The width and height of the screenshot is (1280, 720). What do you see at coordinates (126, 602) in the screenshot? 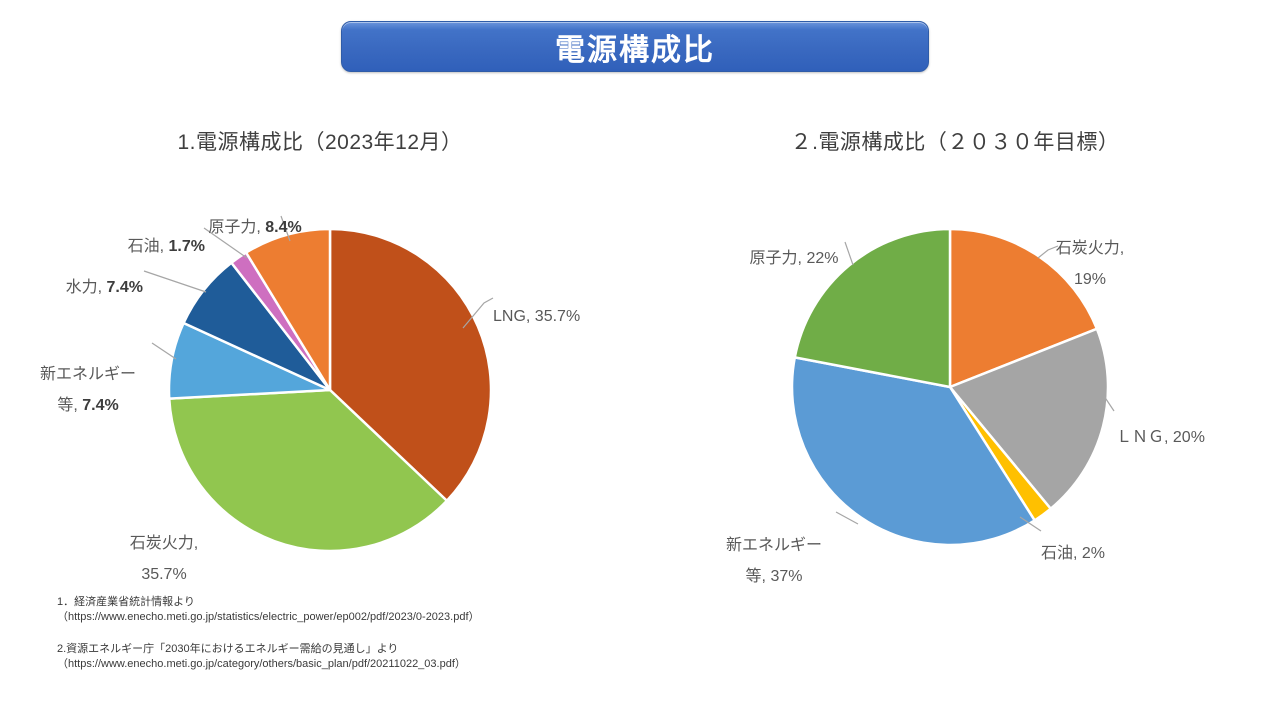
I see `footnote-1-text: 1．経済産業省統計情報より` at bounding box center [126, 602].